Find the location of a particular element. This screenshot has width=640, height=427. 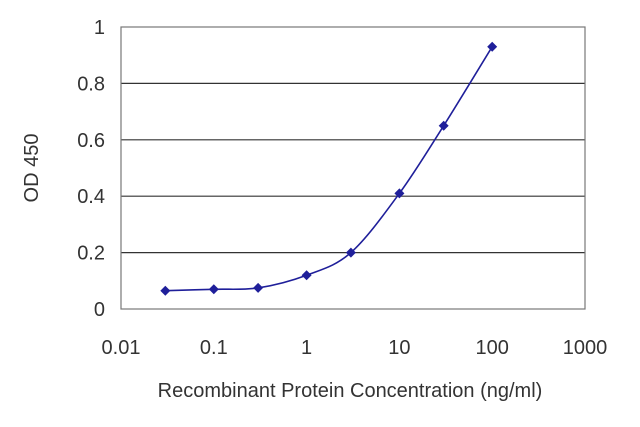

x-tick-label: 0.01 is located at coordinates (121, 348).